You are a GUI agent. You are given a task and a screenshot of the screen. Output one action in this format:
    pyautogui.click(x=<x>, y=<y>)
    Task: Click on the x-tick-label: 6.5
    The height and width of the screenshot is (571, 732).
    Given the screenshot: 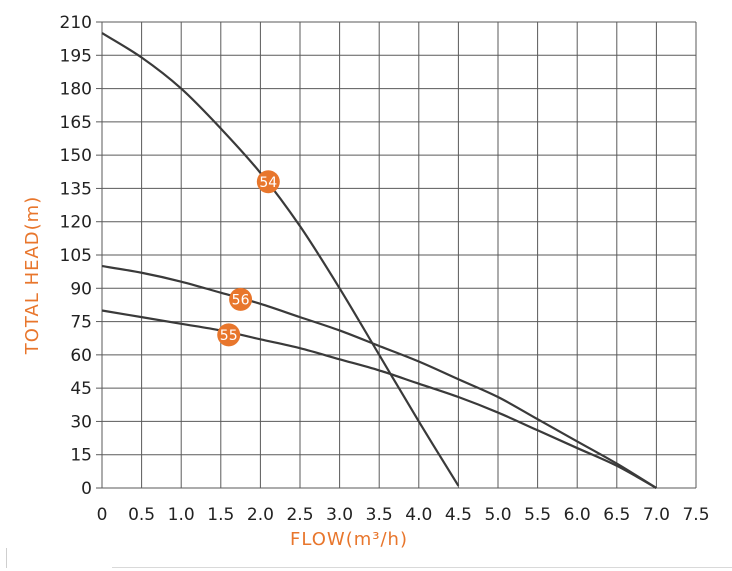 What is the action you would take?
    pyautogui.click(x=616, y=515)
    